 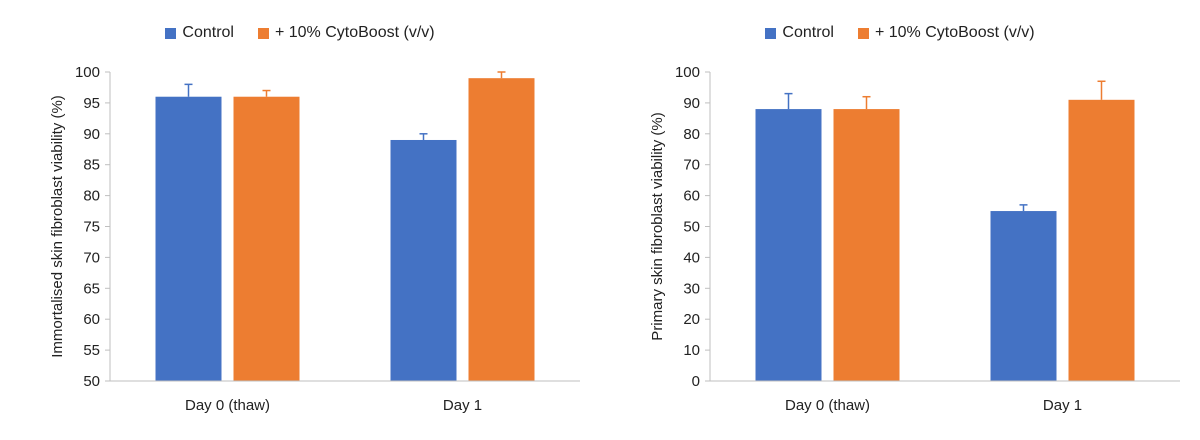 What do you see at coordinates (91, 288) in the screenshot?
I see `y-tick-label: 65` at bounding box center [91, 288].